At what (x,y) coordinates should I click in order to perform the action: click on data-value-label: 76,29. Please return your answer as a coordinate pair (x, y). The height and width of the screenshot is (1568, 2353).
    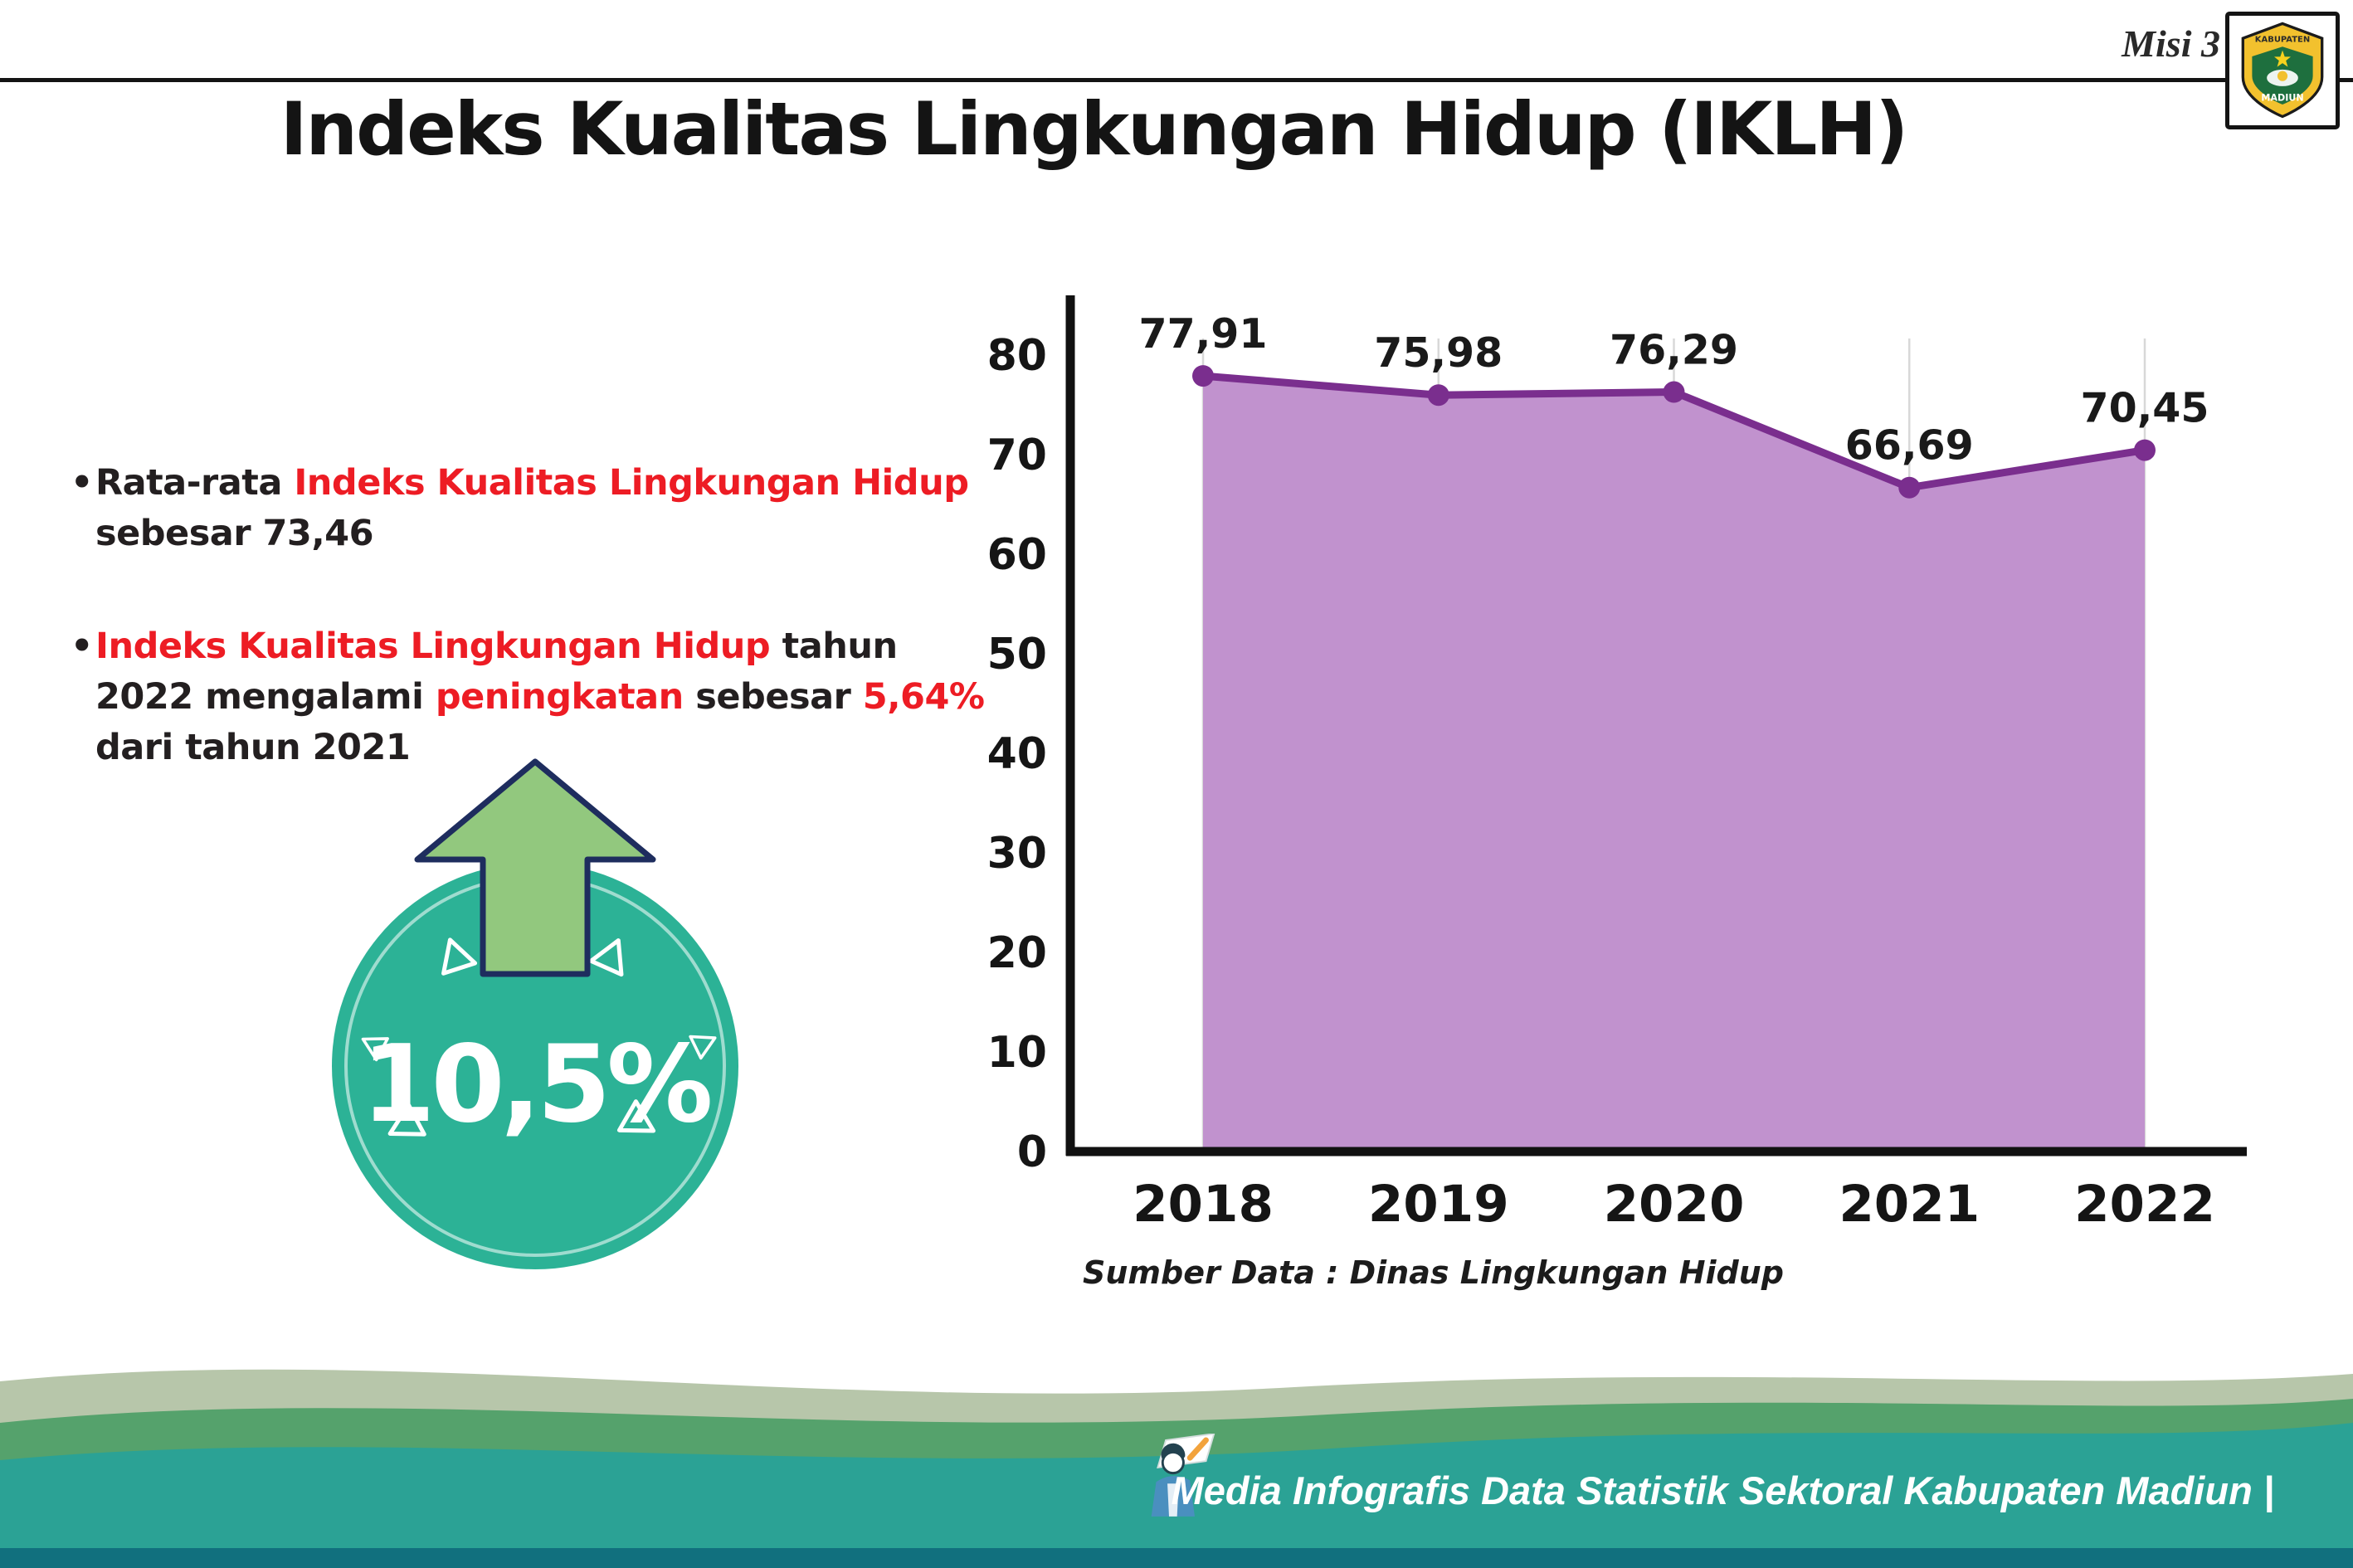
    Looking at the image, I should click on (1674, 350).